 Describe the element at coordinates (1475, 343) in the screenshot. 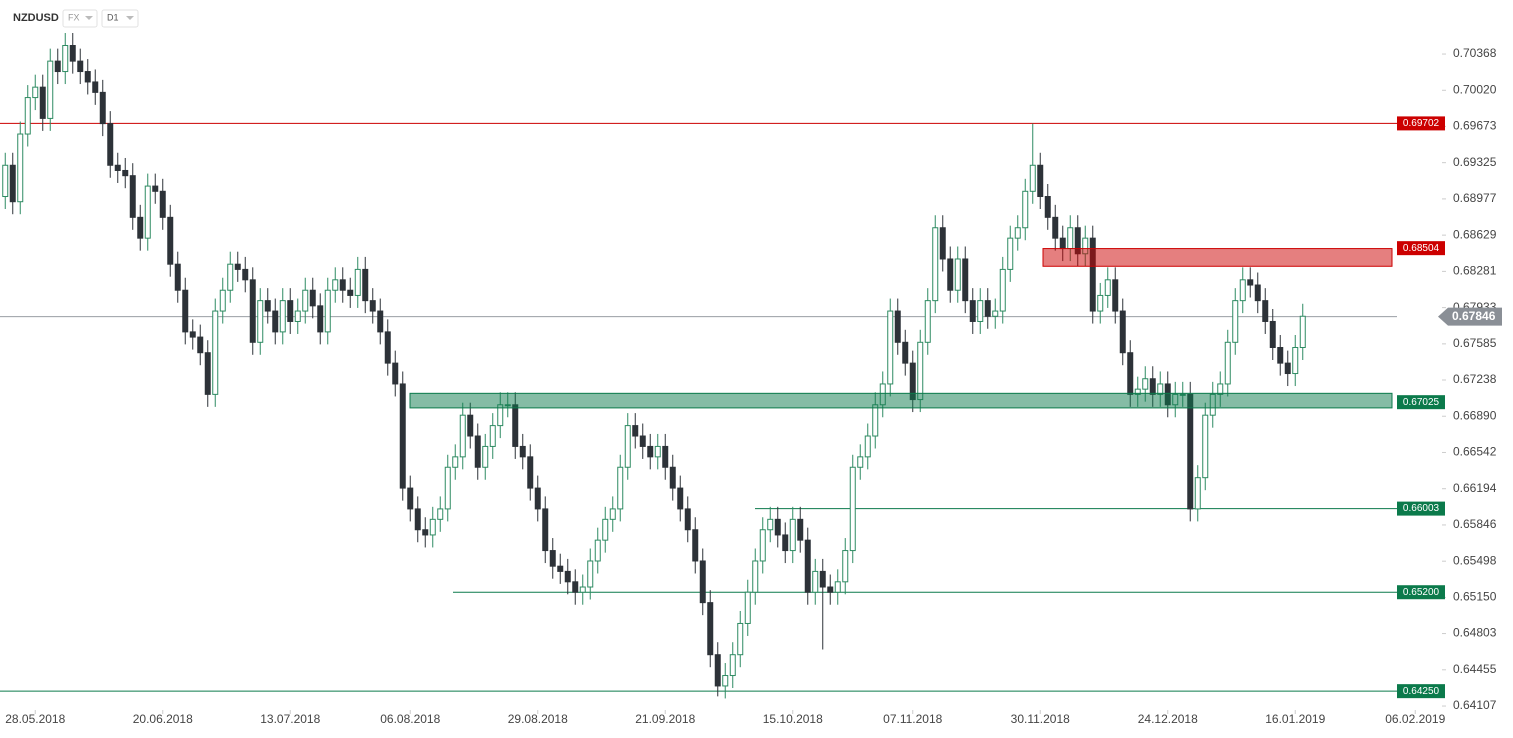

I see `y-tick-label: 0.67585` at that location.